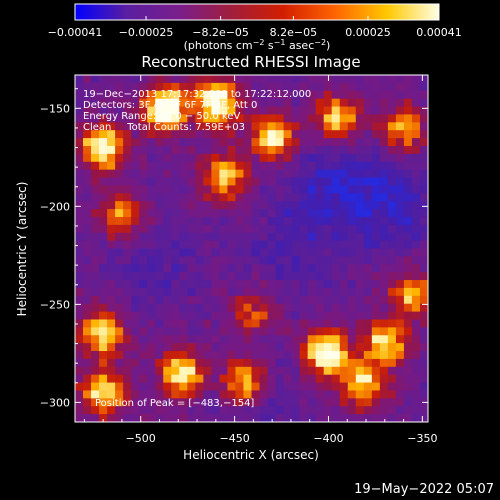 This screenshot has width=500, height=500. I want to click on colorbar-tick-label: −8.2e−05, so click(220, 32).